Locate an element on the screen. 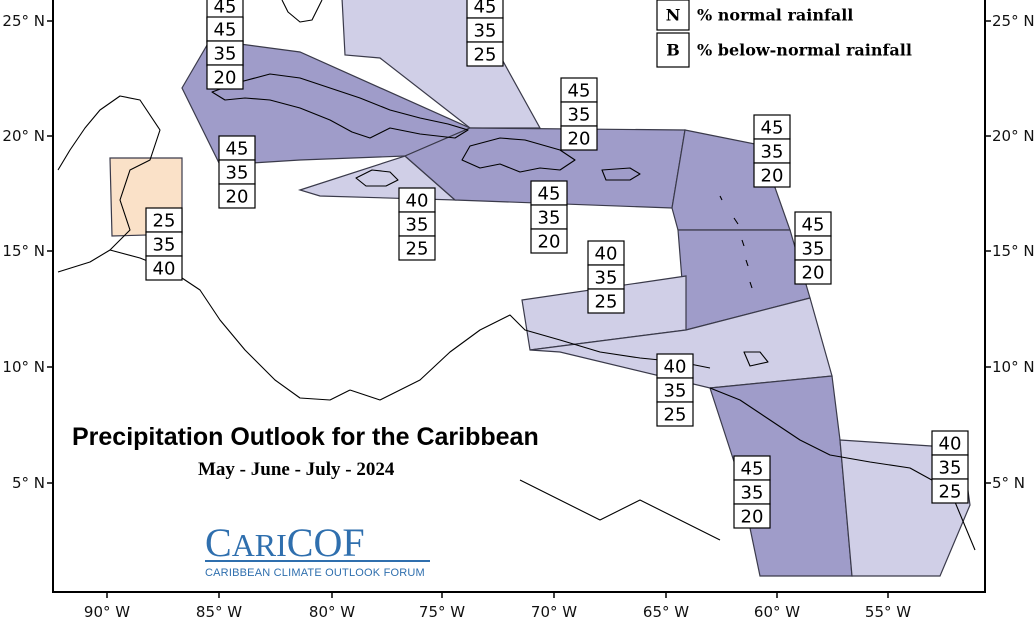 The height and width of the screenshot is (634, 1036). legend-key-b-letter: B is located at coordinates (673, 50).